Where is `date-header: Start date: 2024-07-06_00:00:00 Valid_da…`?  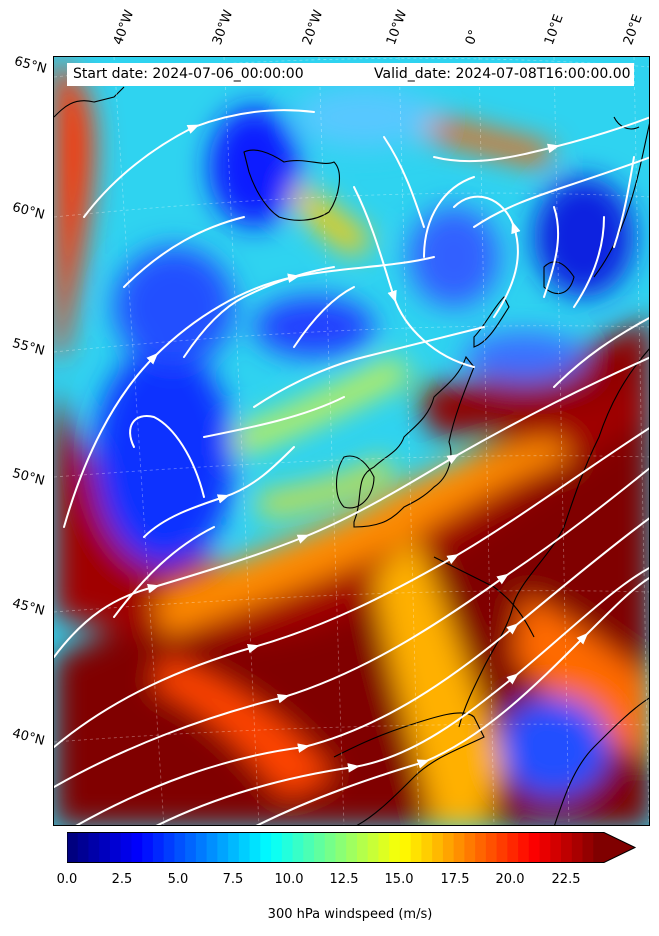
date-header: Start date: 2024-07-06_00:00:00 Valid_da… is located at coordinates (350, 74).